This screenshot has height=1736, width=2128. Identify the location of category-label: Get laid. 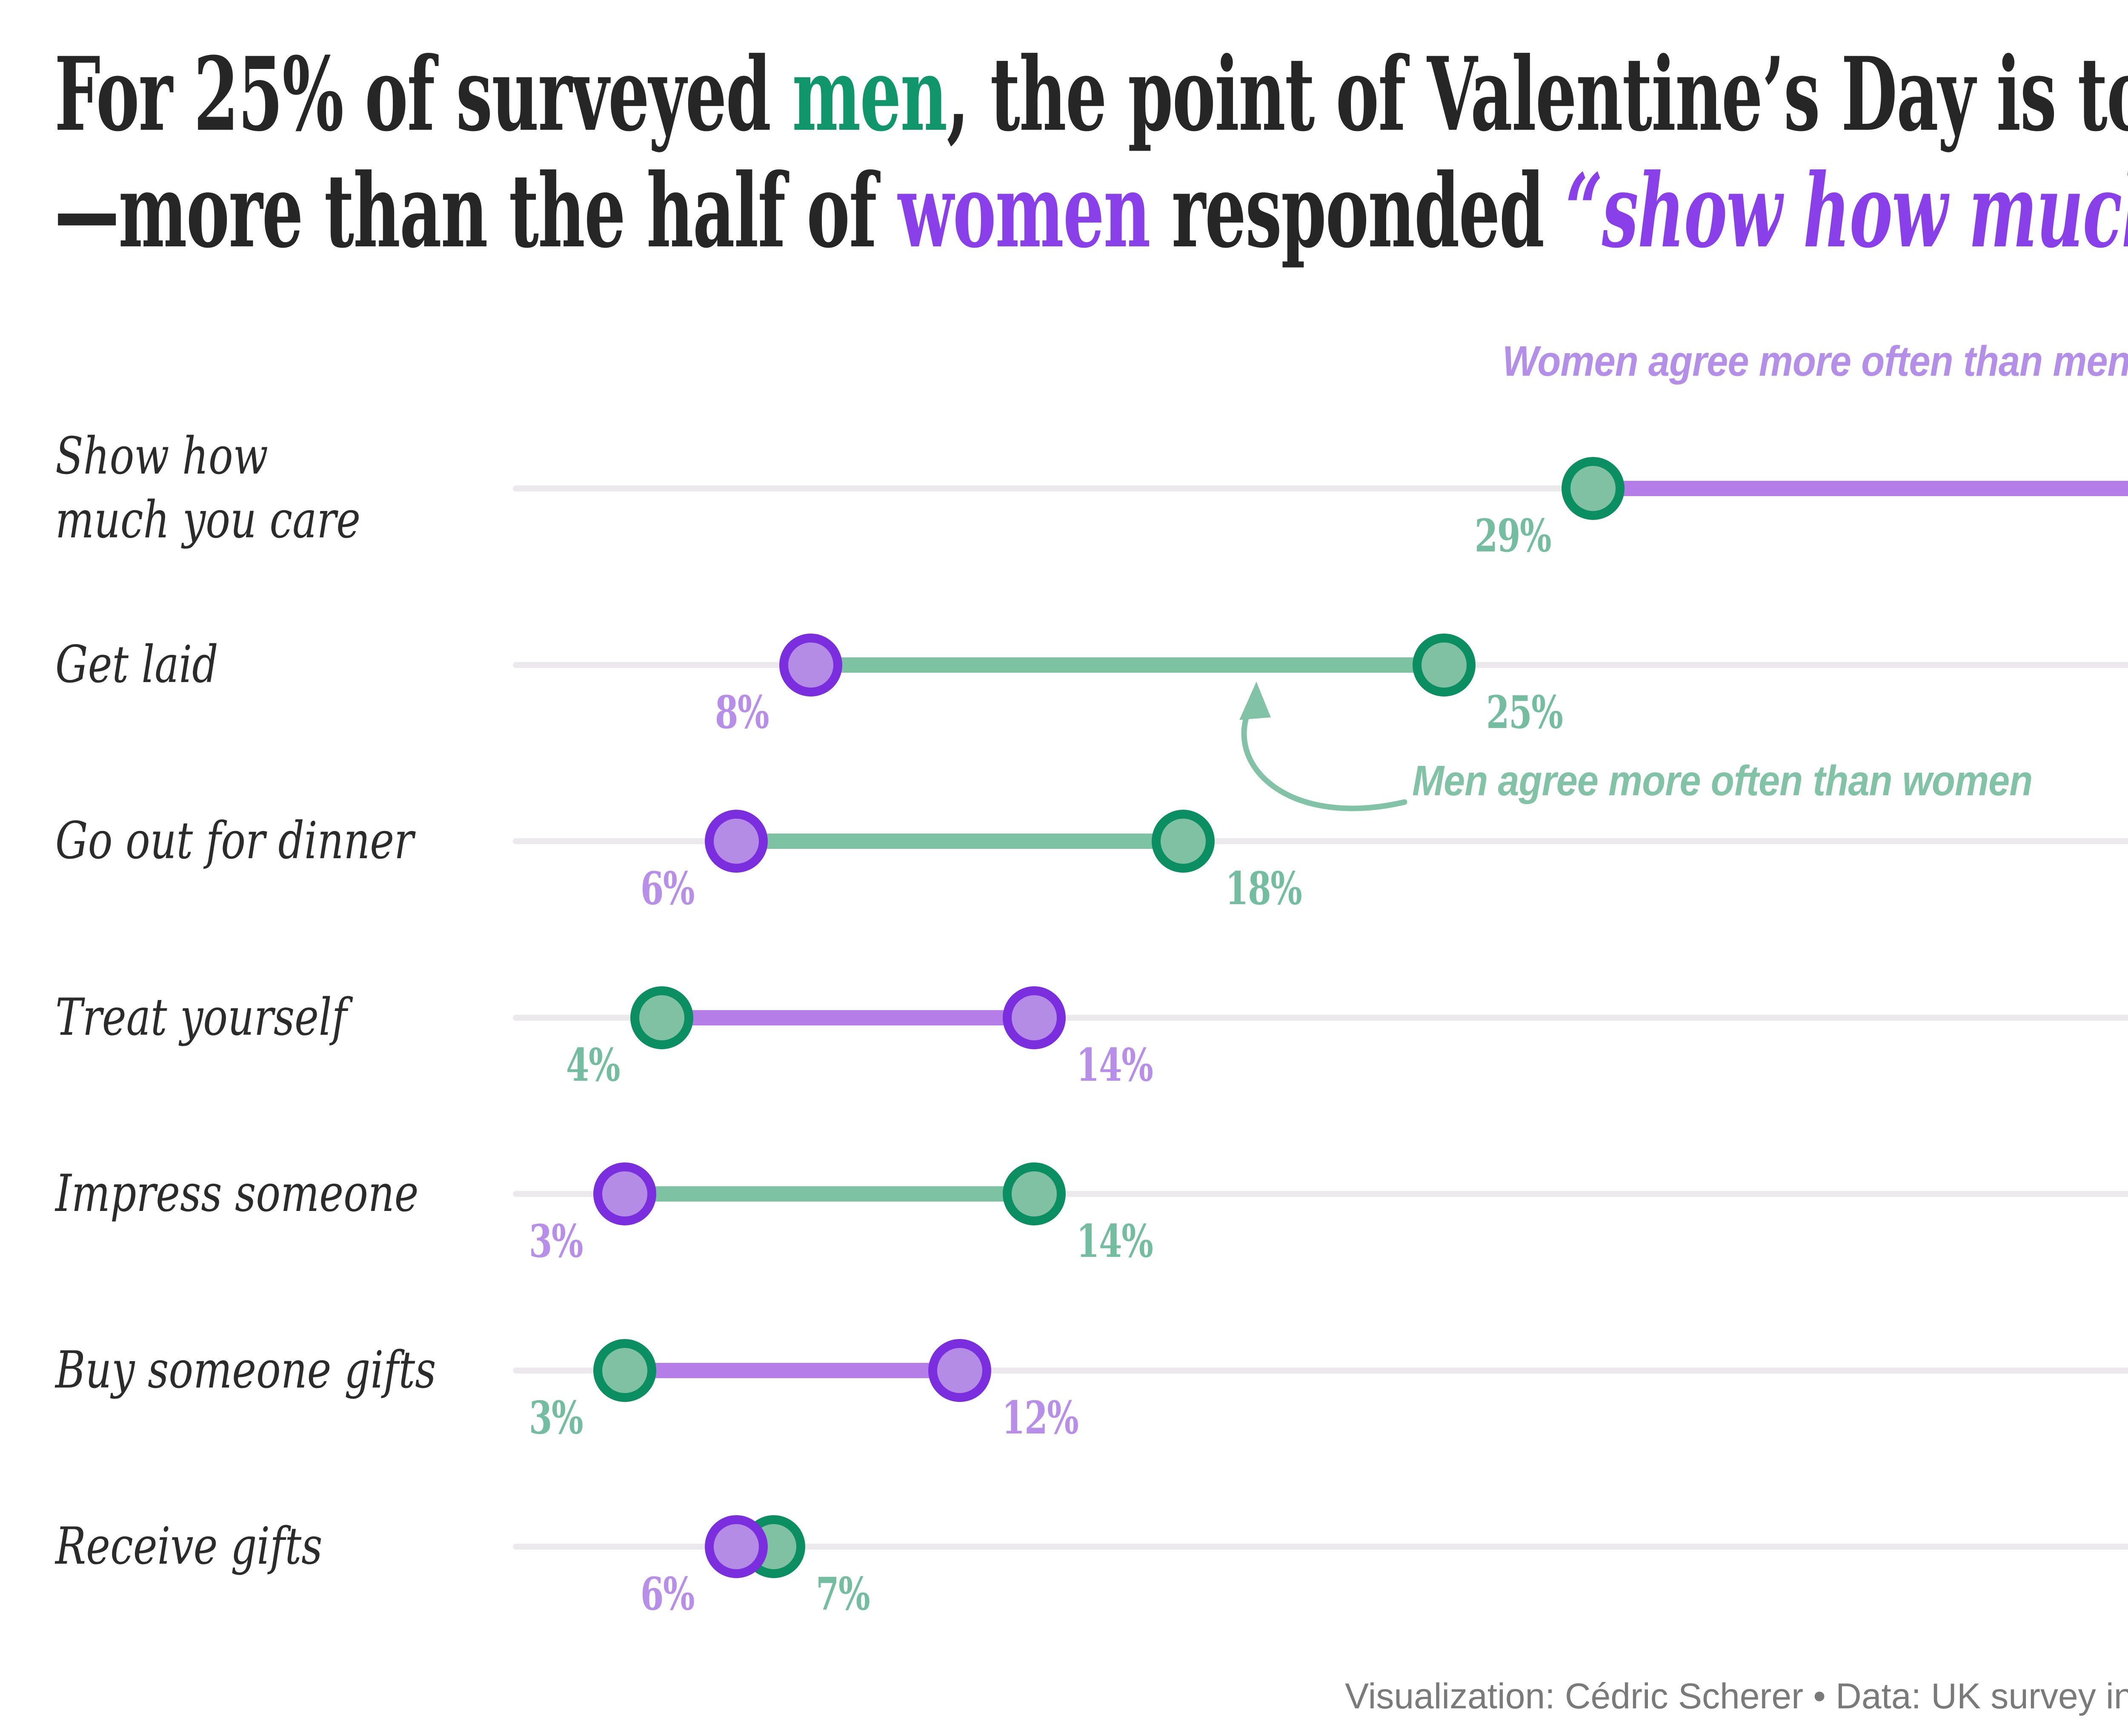
(136, 665).